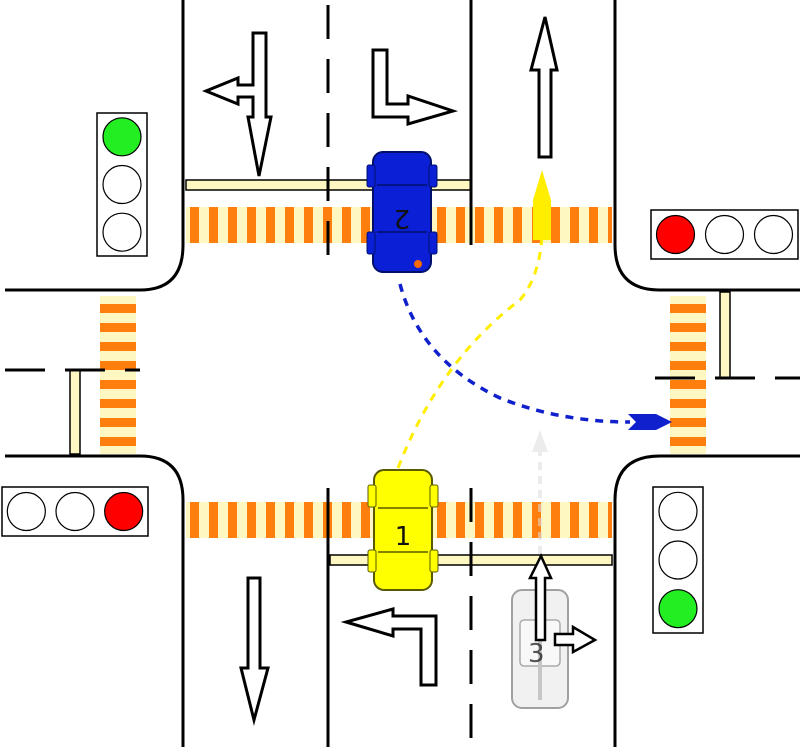 This screenshot has width=800, height=747. I want to click on arrow-left-down-icon, so click(237, 104).